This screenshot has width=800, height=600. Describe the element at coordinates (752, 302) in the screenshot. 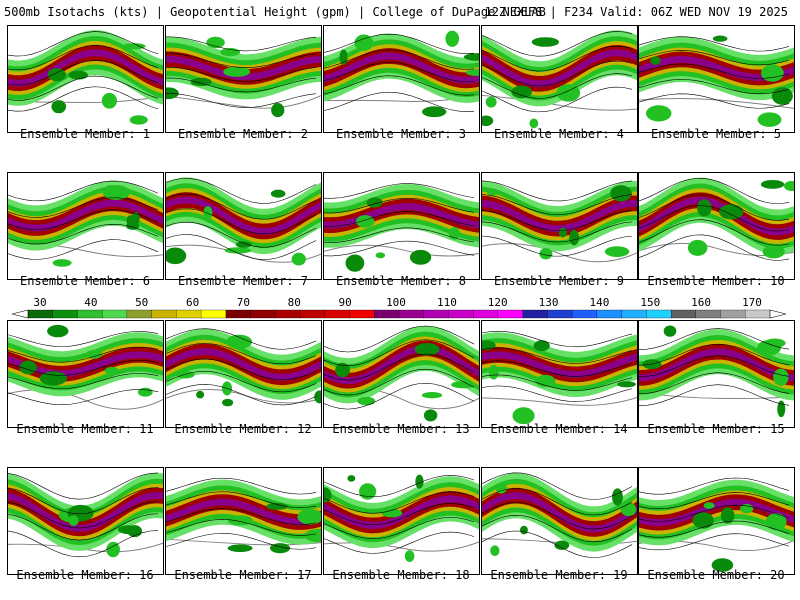

I see `colorbar-tick-label: 170` at that location.